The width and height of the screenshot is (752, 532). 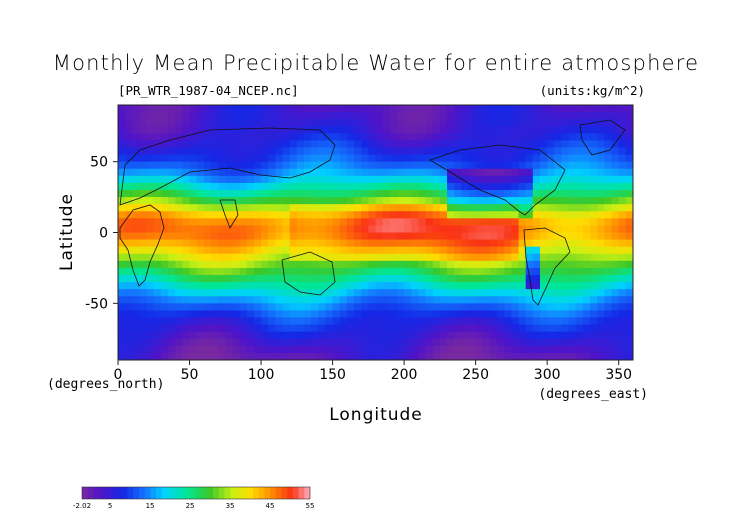 What do you see at coordinates (592, 90) in the screenshot?
I see `units-label: (units:kg/m^2)` at bounding box center [592, 90].